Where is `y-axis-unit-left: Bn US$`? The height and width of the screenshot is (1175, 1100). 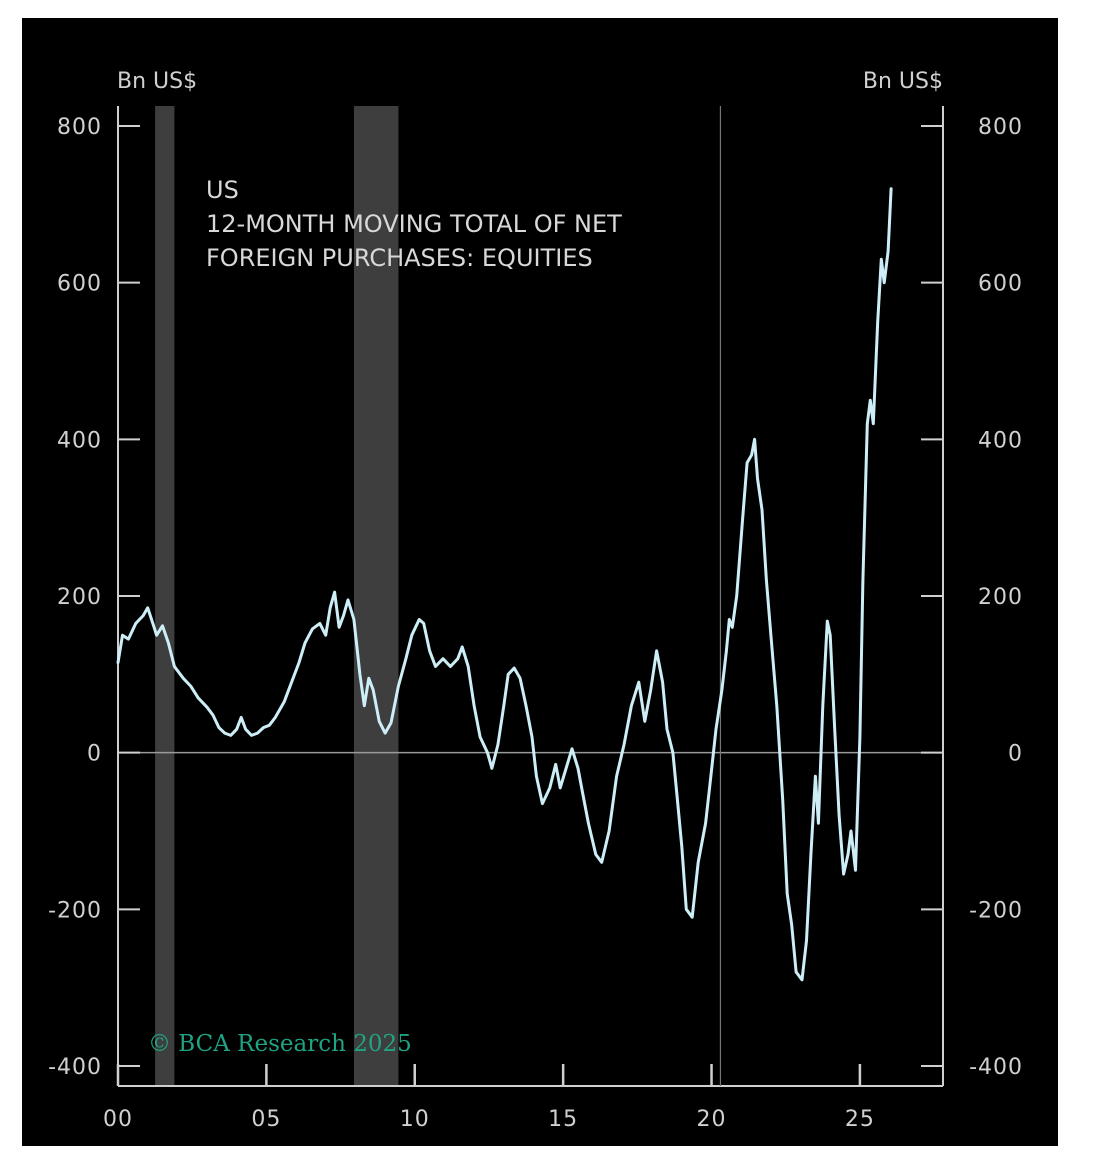
y-axis-unit-left: Bn US$ is located at coordinates (157, 81).